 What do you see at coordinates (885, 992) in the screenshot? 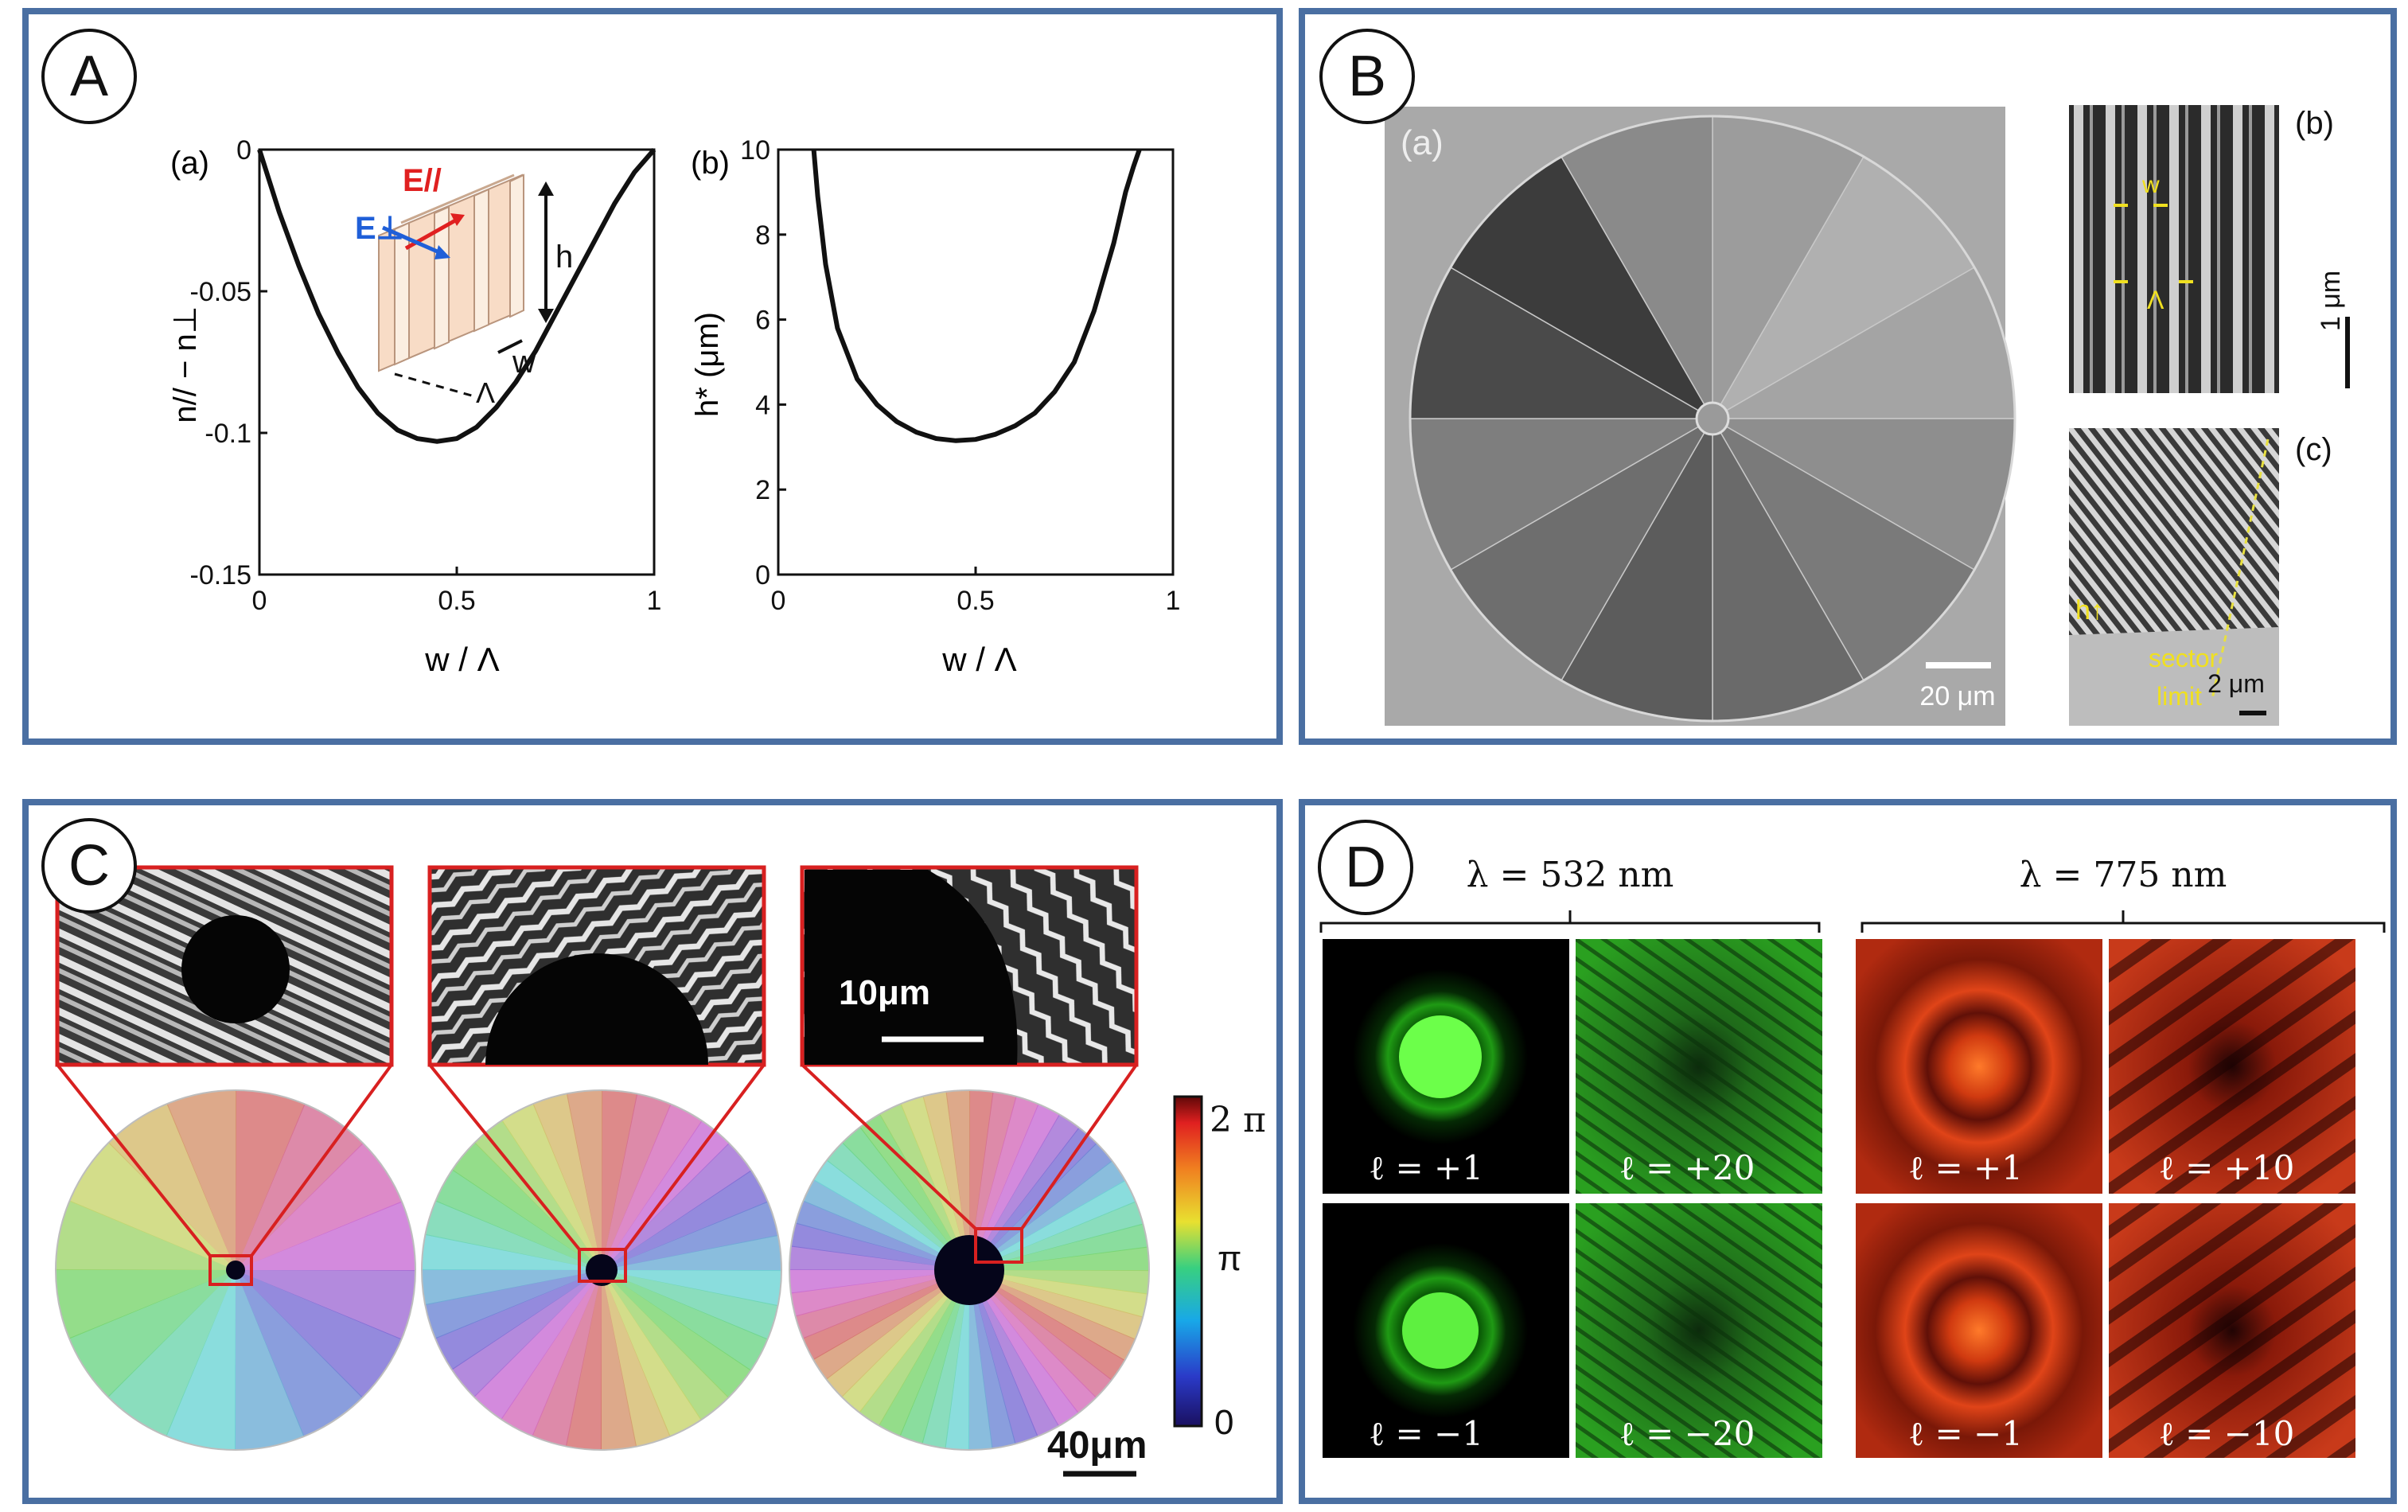
I see `sem-inset-scale-label: 10μm` at bounding box center [885, 992].